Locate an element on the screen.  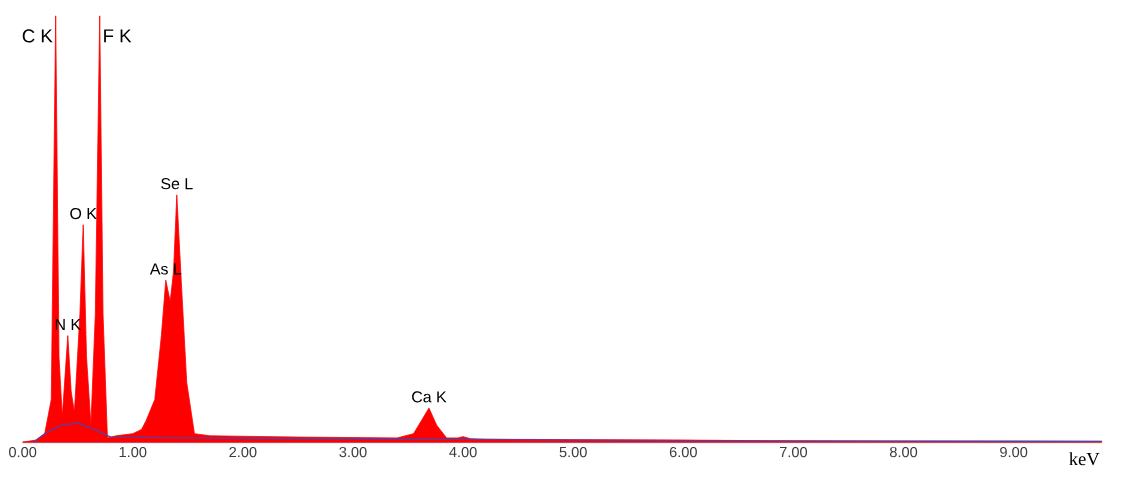
x-tick-label: 9.00 is located at coordinates (1014, 452).